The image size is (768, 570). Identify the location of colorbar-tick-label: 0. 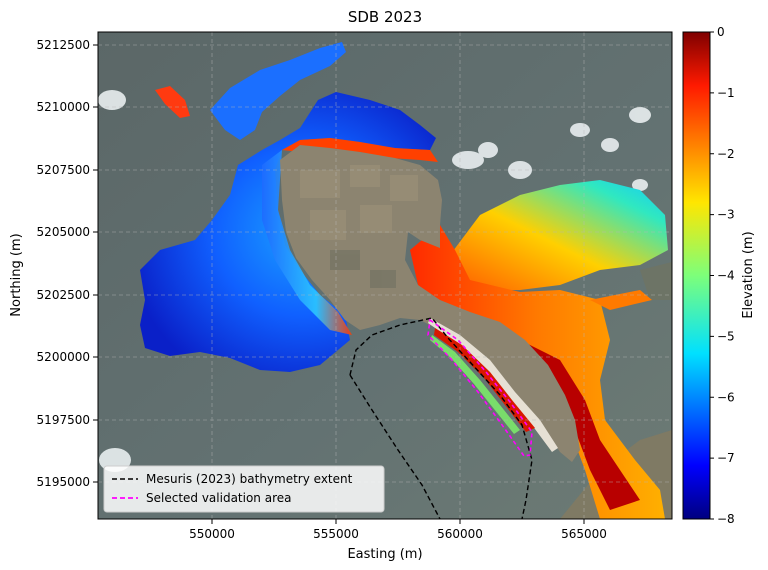
(721, 32).